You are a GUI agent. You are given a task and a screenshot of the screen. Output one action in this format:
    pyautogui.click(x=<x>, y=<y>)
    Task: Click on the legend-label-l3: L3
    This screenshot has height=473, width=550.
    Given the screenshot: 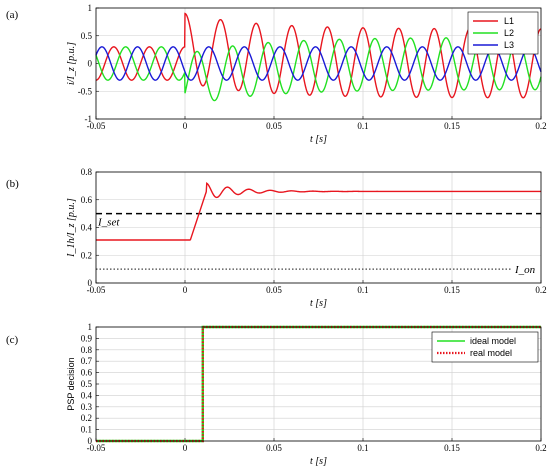 What is the action you would take?
    pyautogui.click(x=509, y=45)
    